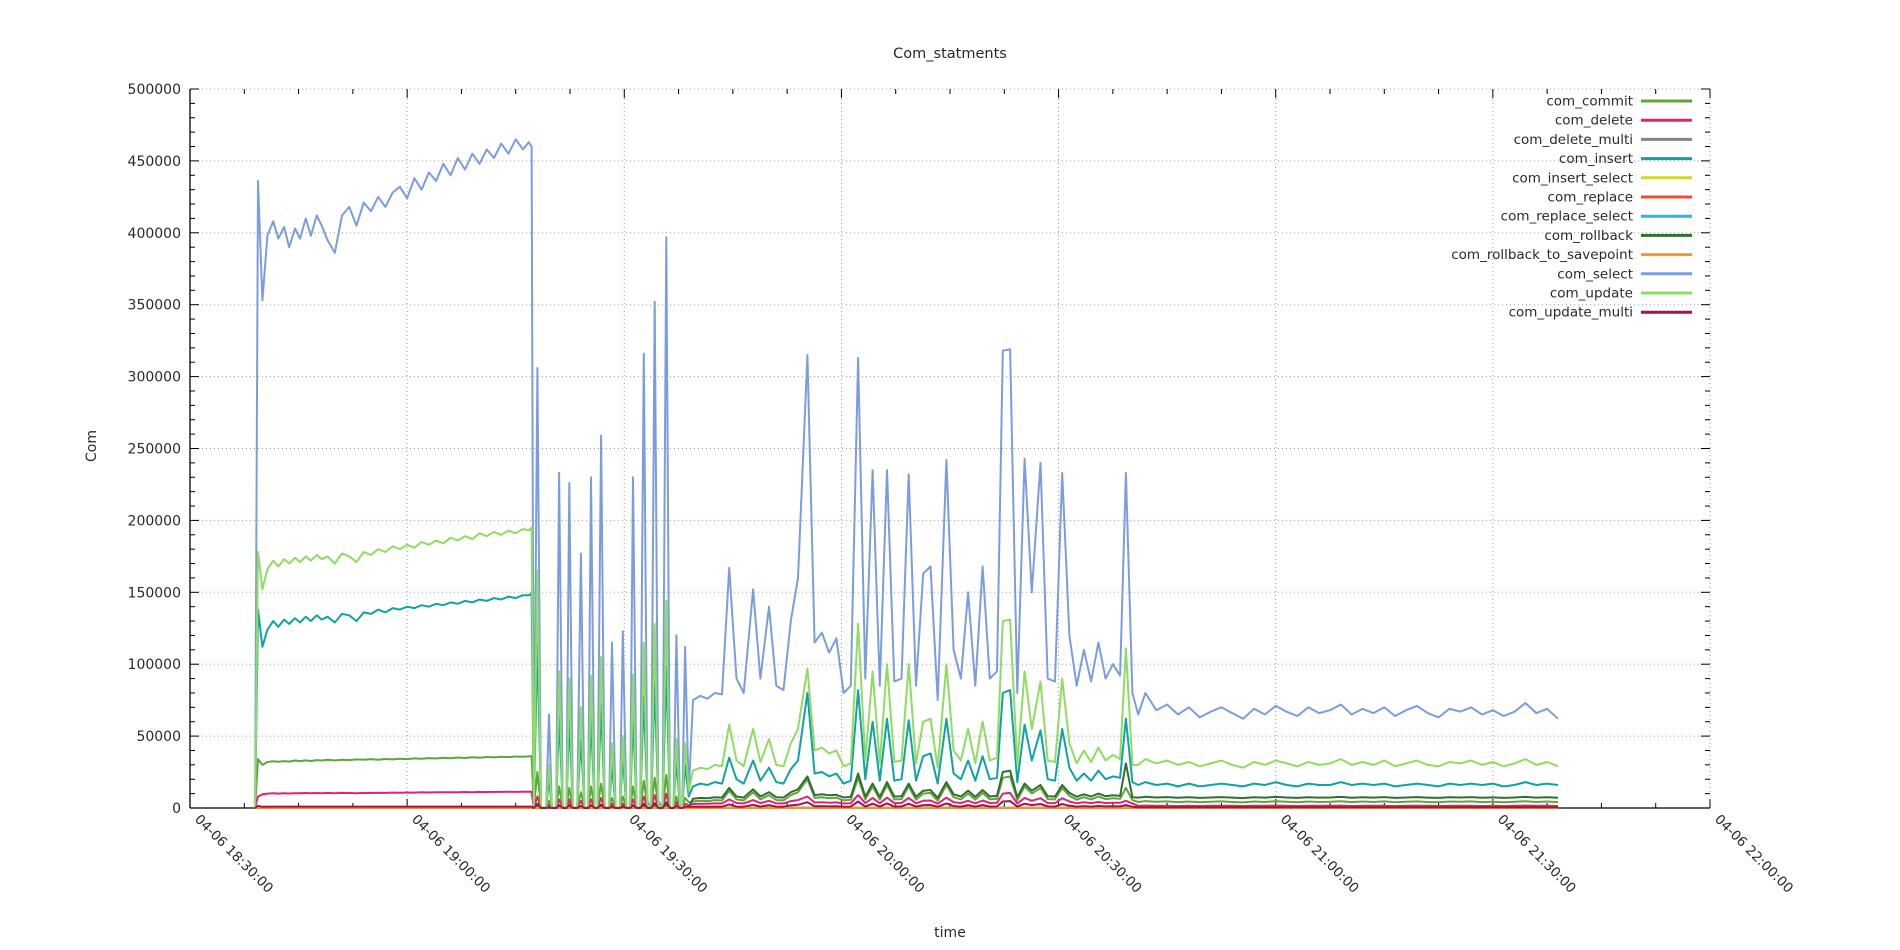 The width and height of the screenshot is (1900, 950). What do you see at coordinates (92, 446) in the screenshot?
I see `y-axis-label: Com` at bounding box center [92, 446].